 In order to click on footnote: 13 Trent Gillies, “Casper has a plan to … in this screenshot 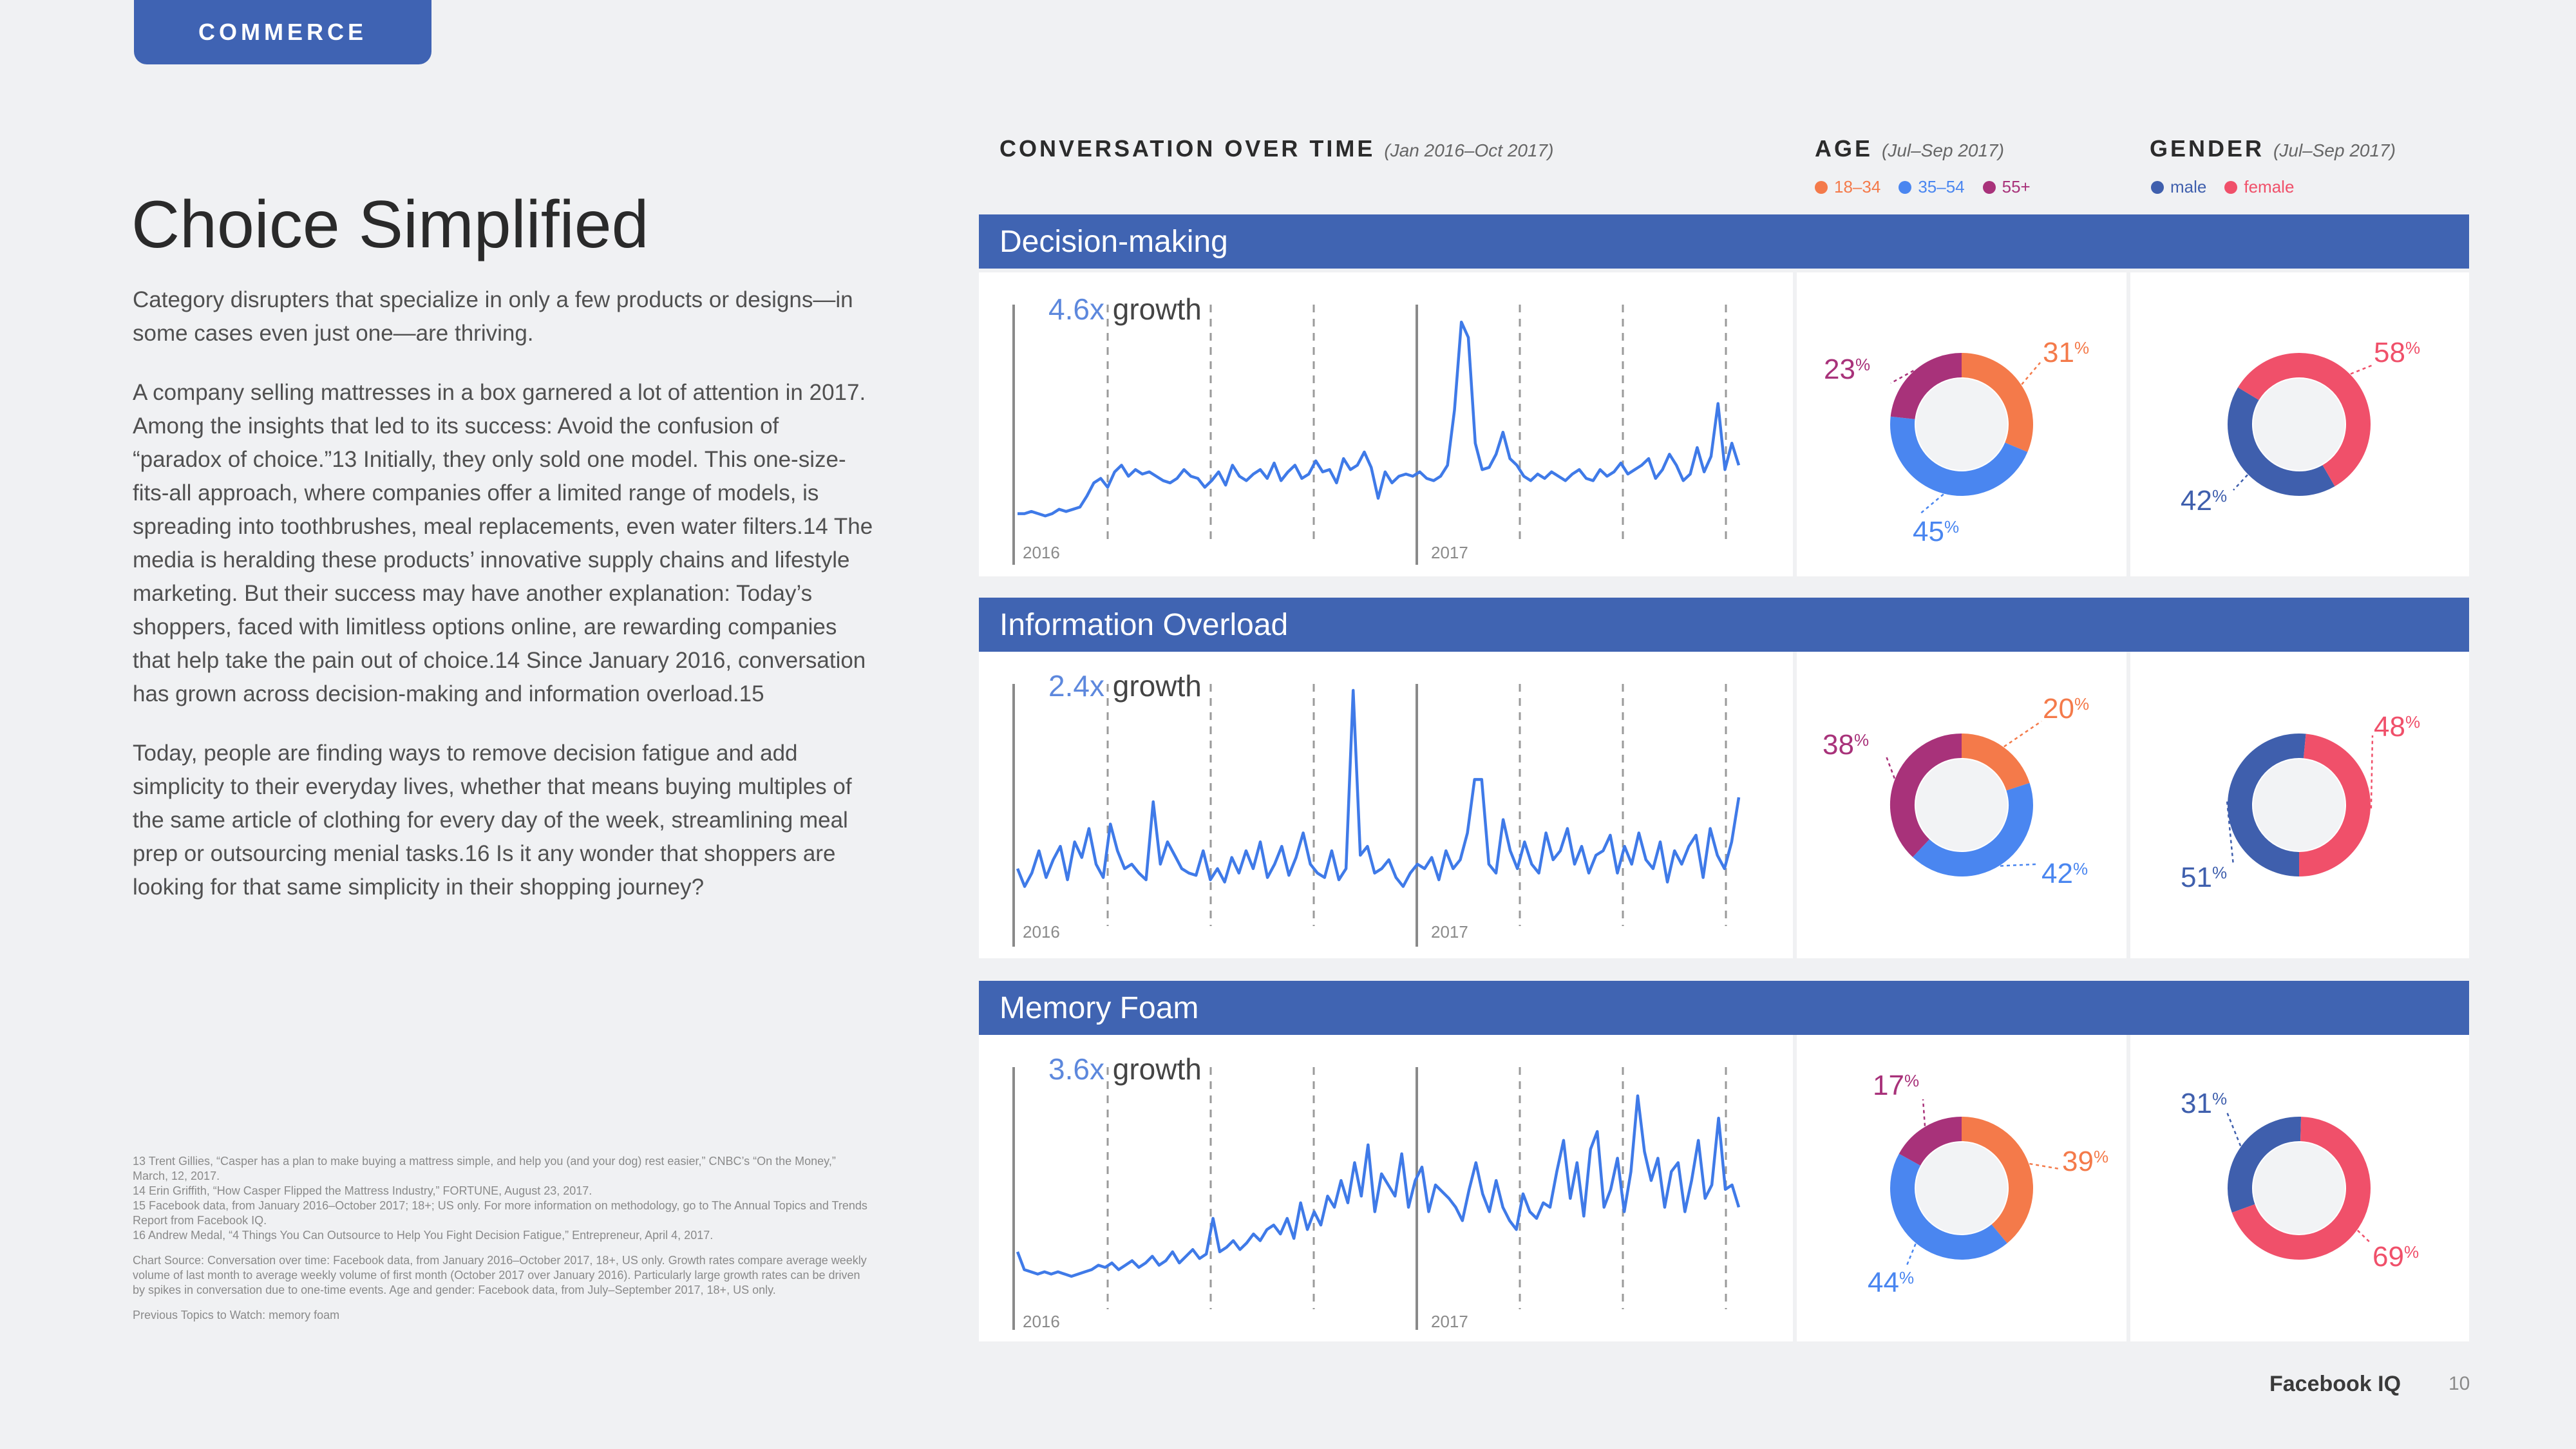, I will do `click(484, 1168)`.